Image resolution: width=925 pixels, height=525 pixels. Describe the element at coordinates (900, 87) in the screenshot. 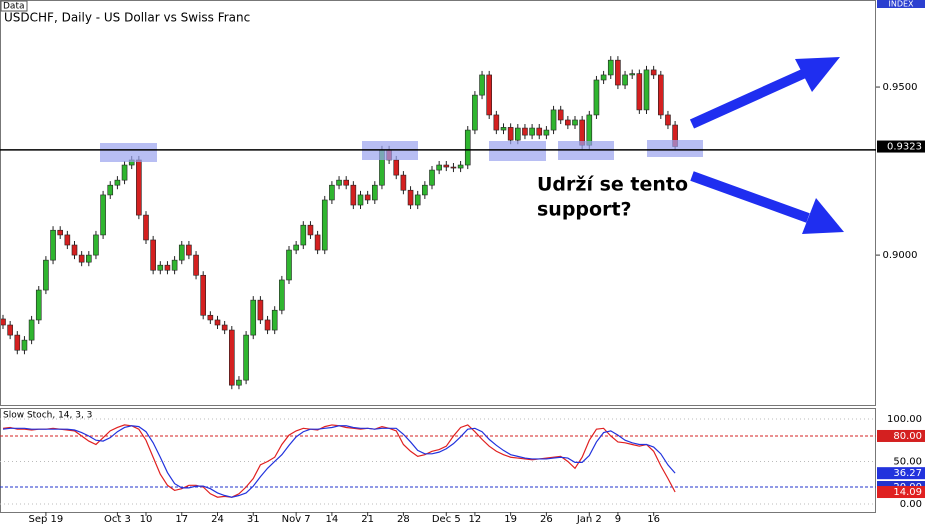

I see `y-tick-label: 0.9500` at that location.